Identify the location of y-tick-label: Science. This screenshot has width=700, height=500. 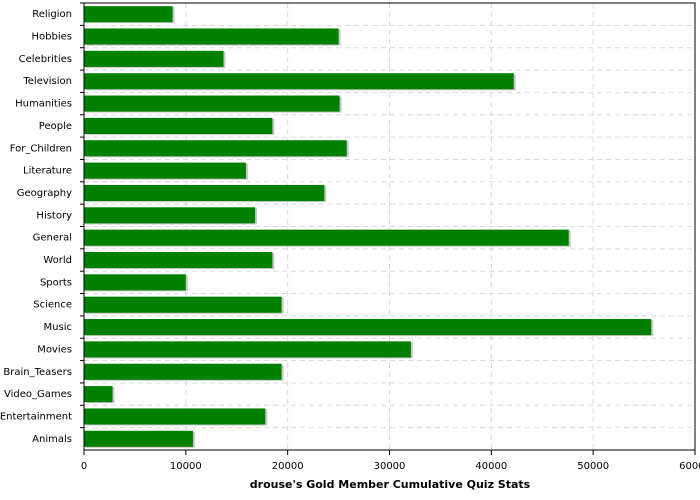
(52, 305).